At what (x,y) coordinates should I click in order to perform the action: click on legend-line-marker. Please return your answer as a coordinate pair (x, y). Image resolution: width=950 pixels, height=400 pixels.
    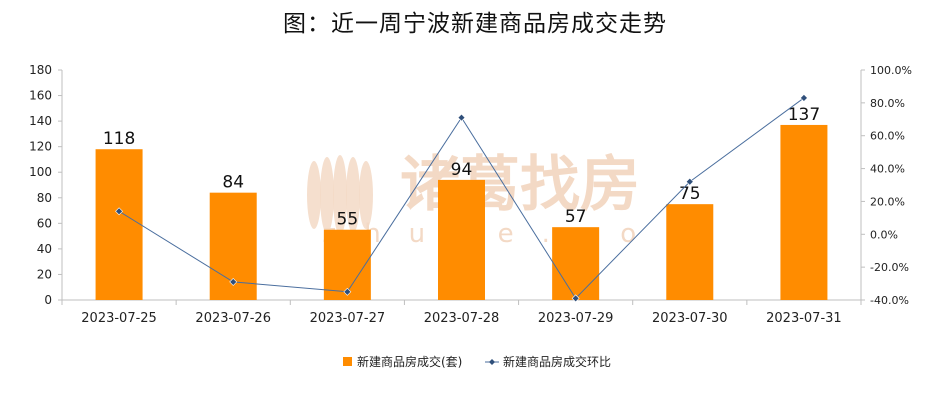
    Looking at the image, I should click on (492, 362).